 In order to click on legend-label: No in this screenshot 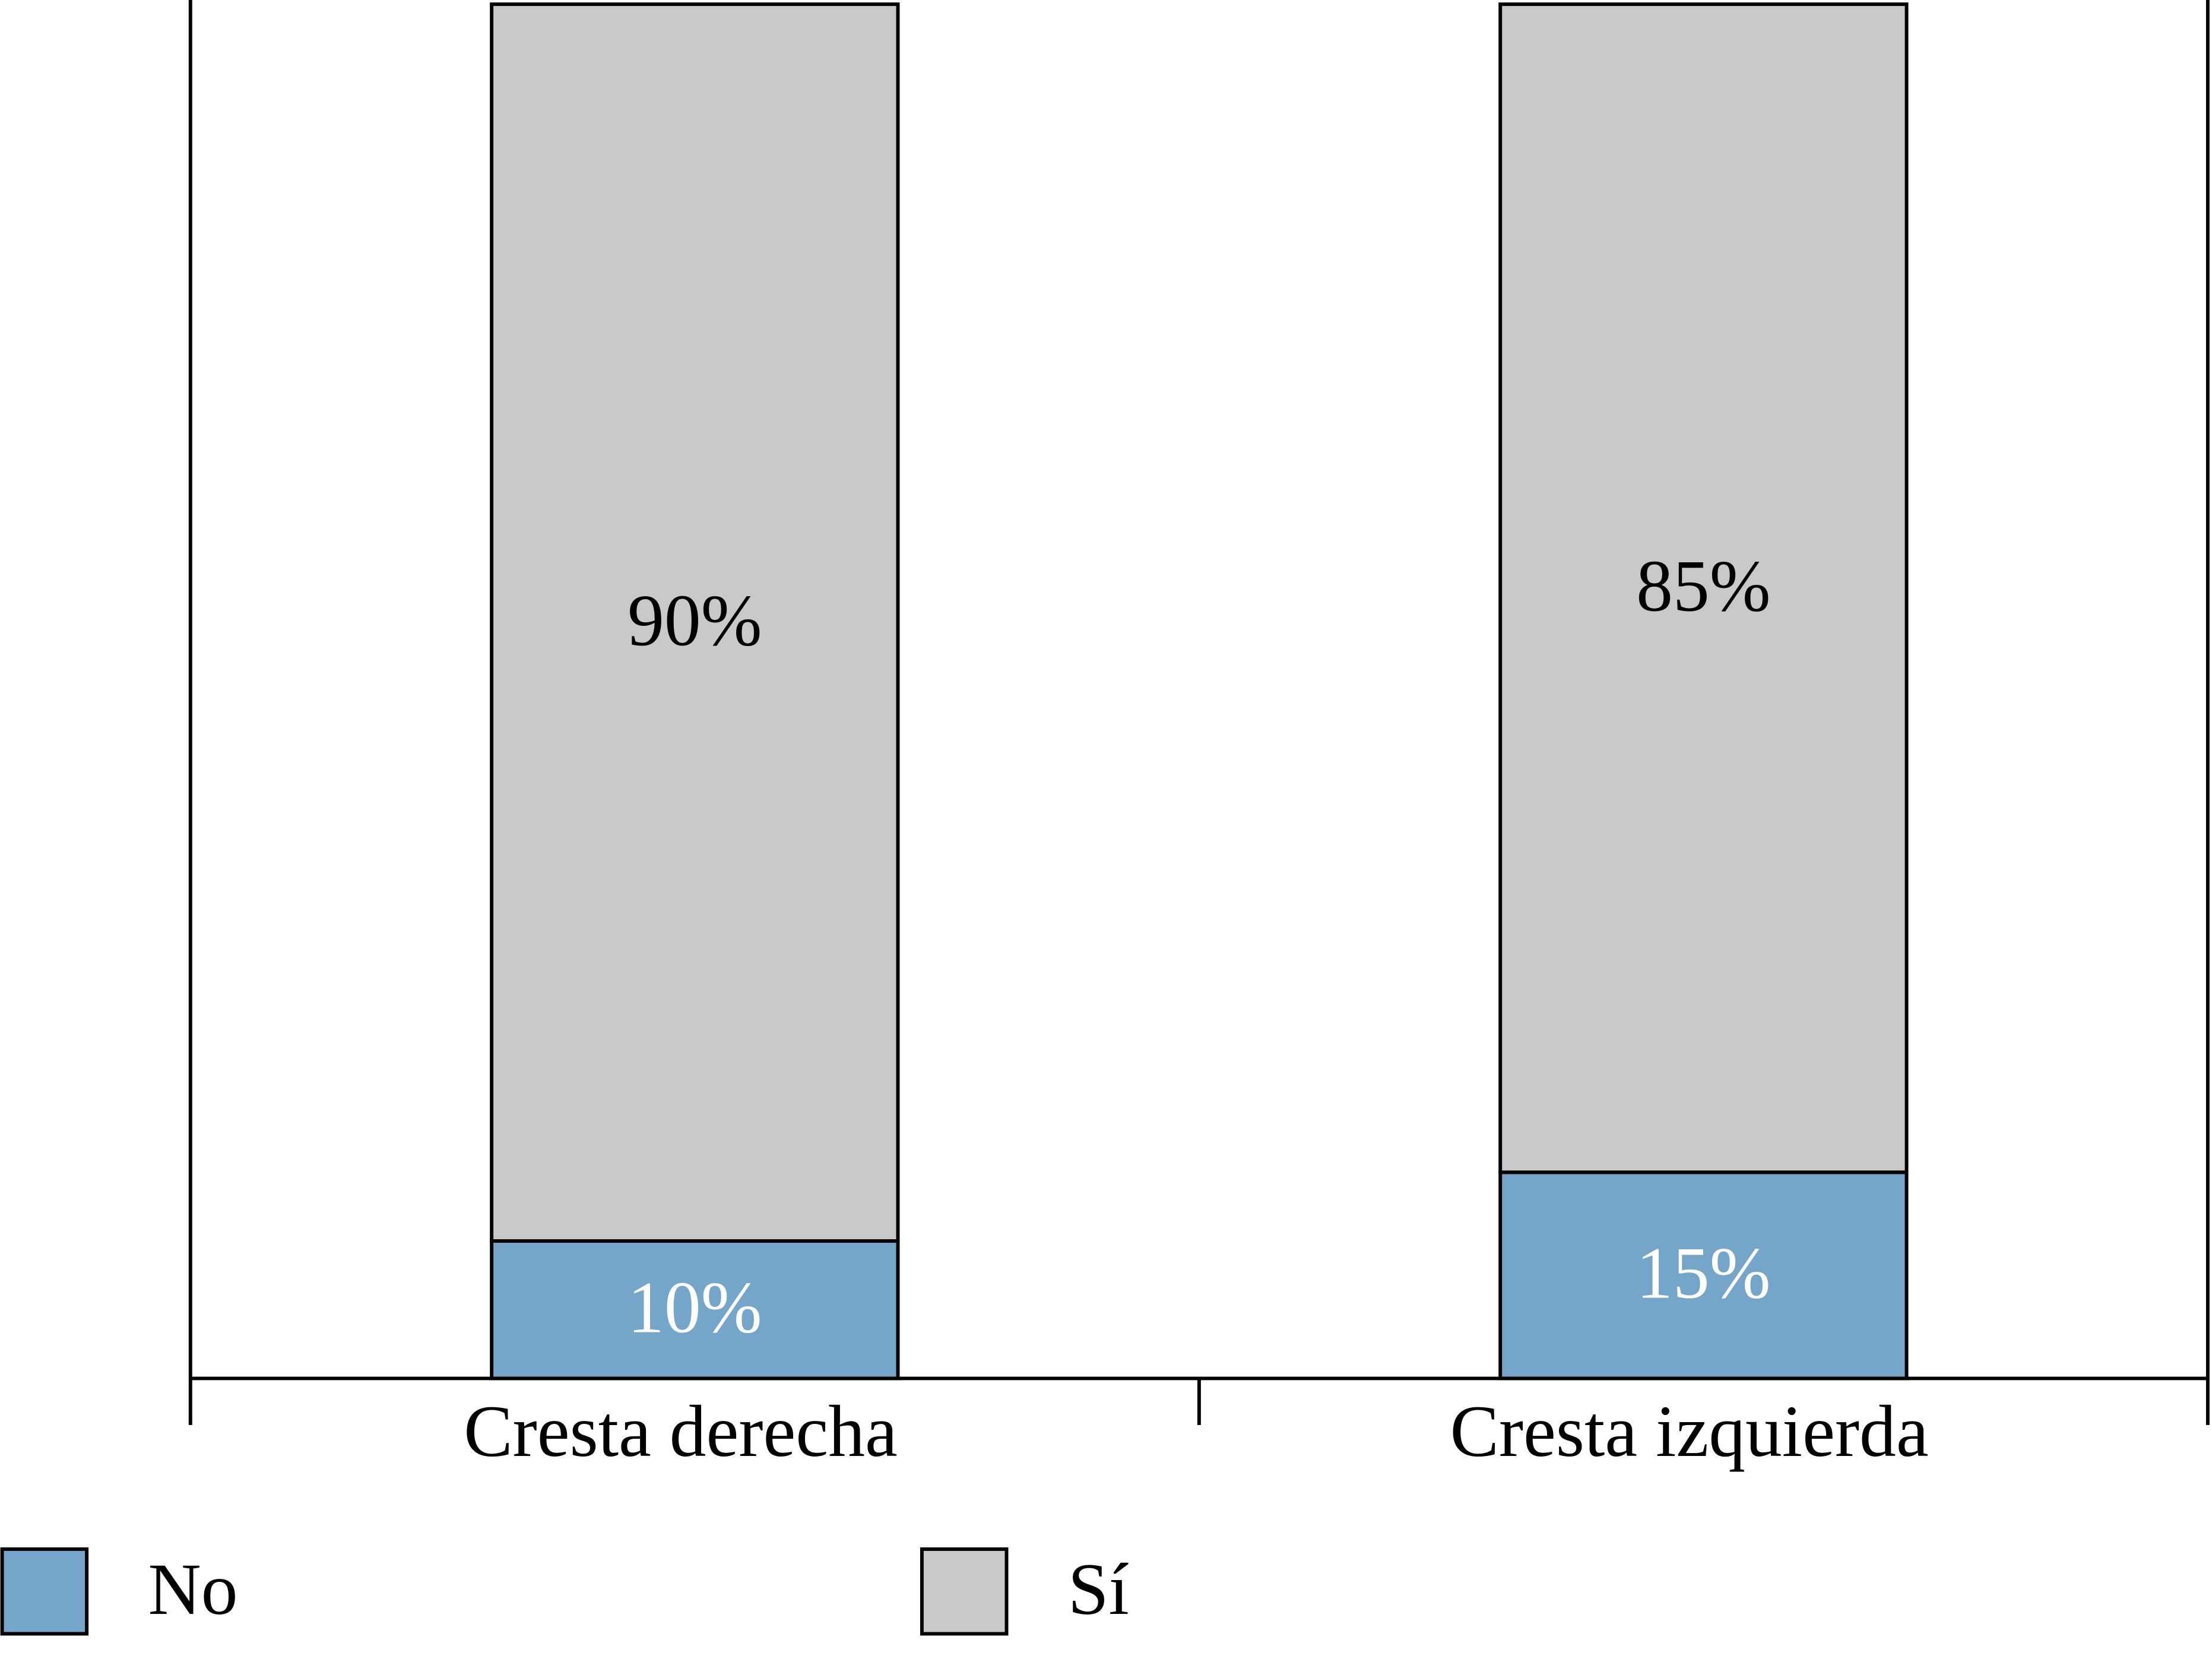, I will do `click(193, 1589)`.